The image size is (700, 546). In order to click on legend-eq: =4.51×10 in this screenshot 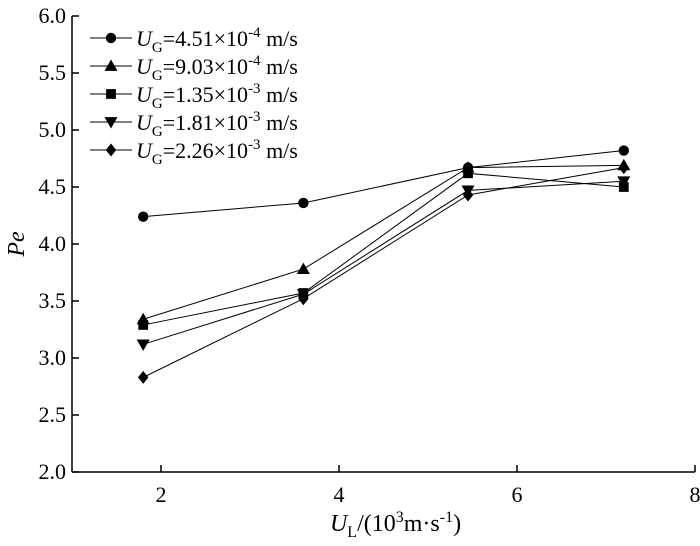, I will do `click(205, 38)`.